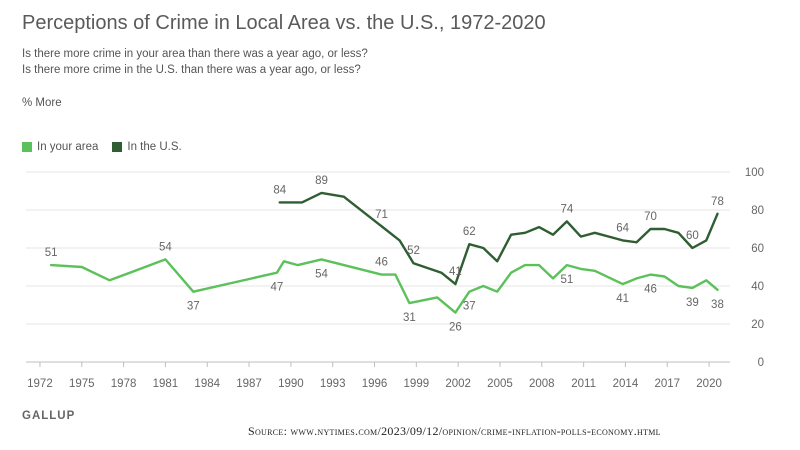 This screenshot has height=450, width=800. Describe the element at coordinates (622, 228) in the screenshot. I see `data-label: 64` at that location.